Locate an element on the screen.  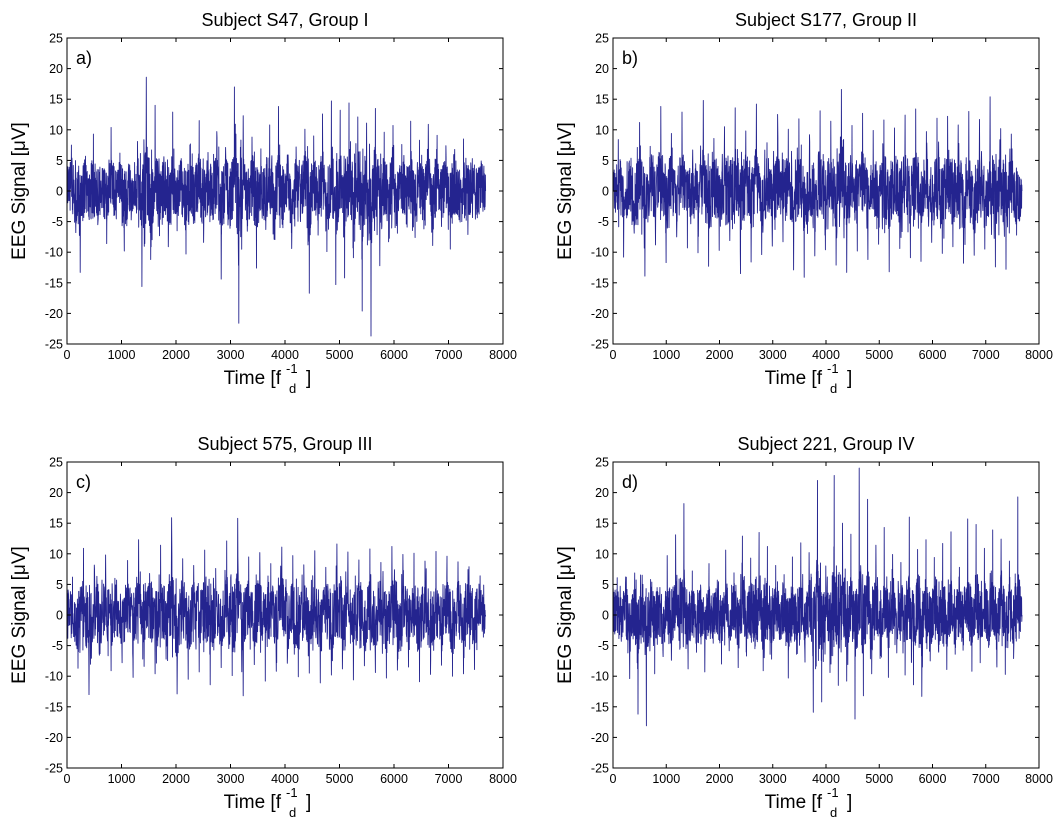
chart-title: Subject 221, Group IV is located at coordinates (825, 444).